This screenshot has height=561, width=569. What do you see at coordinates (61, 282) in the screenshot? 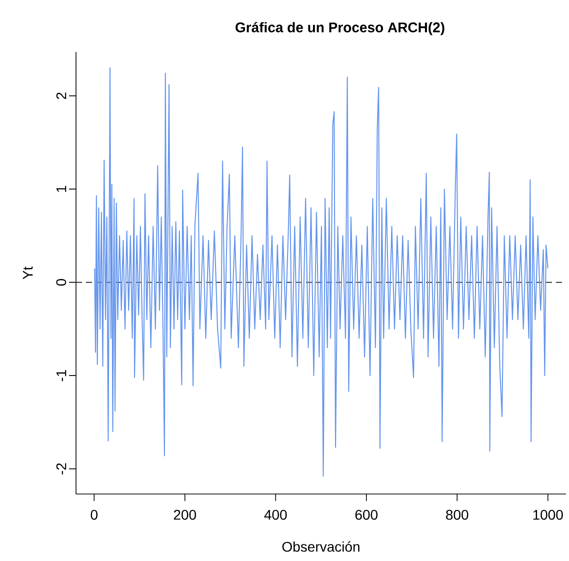
I see `y-tick-label: 0` at bounding box center [61, 282].